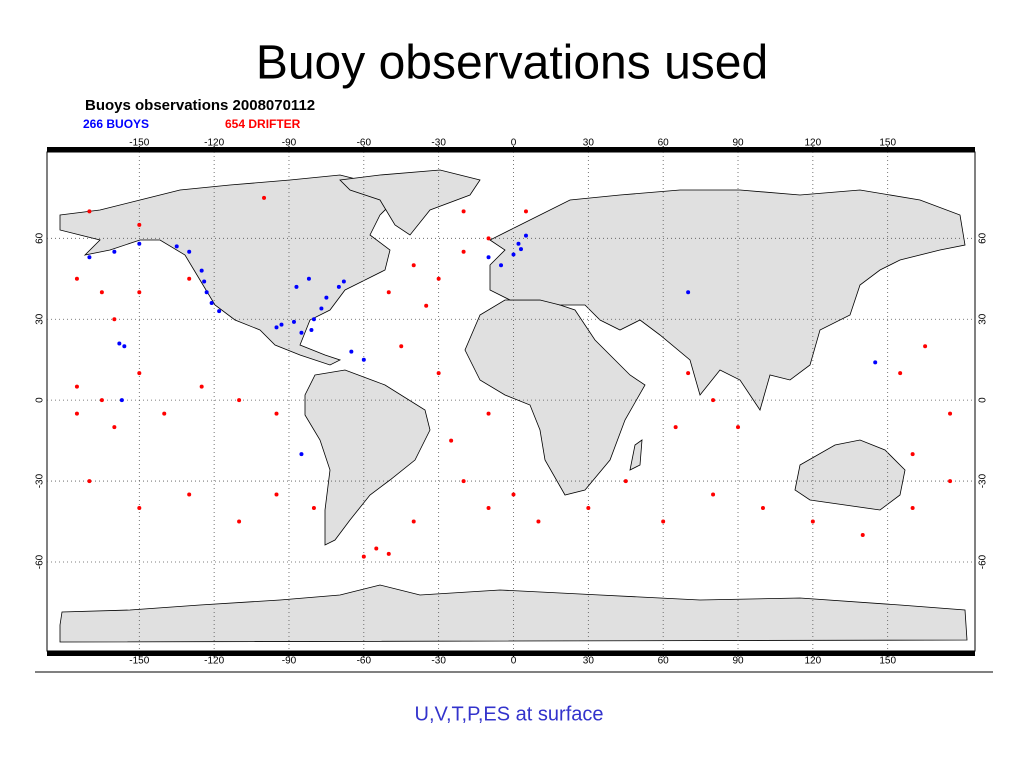 Image resolution: width=1024 pixels, height=773 pixels. I want to click on antarctica, so click(513, 613).